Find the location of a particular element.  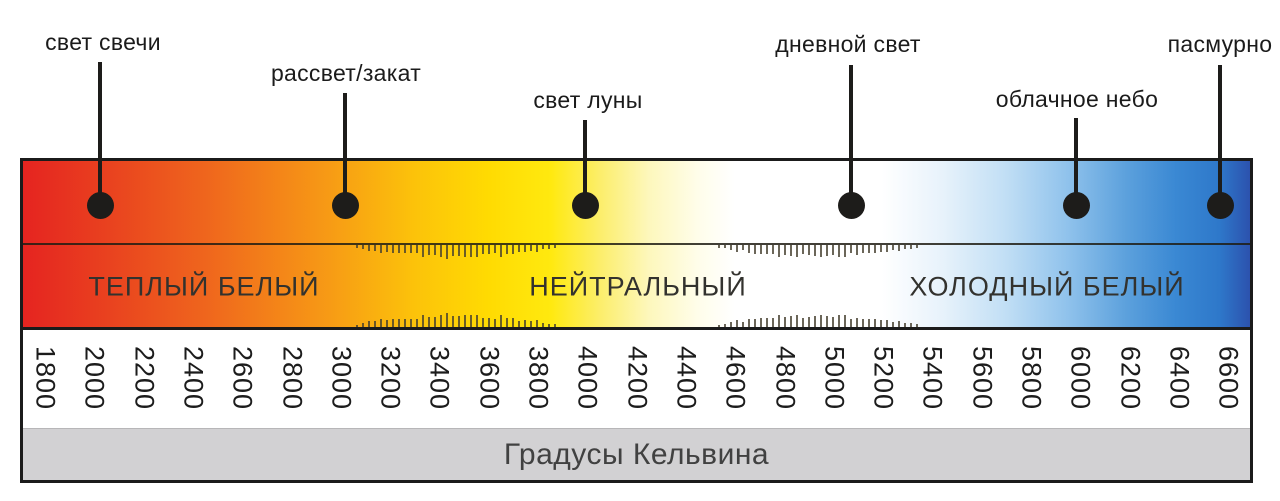

axis-title: Градусы Кельвина is located at coordinates (636, 454).